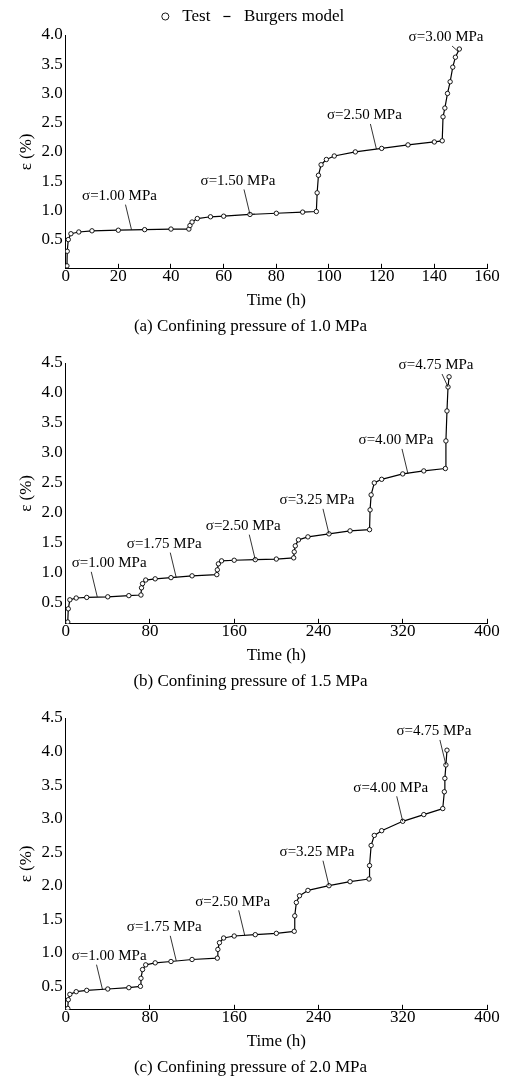 This screenshot has width=509, height=1086. Describe the element at coordinates (171, 276) in the screenshot. I see `x-tick-label: 40` at that location.